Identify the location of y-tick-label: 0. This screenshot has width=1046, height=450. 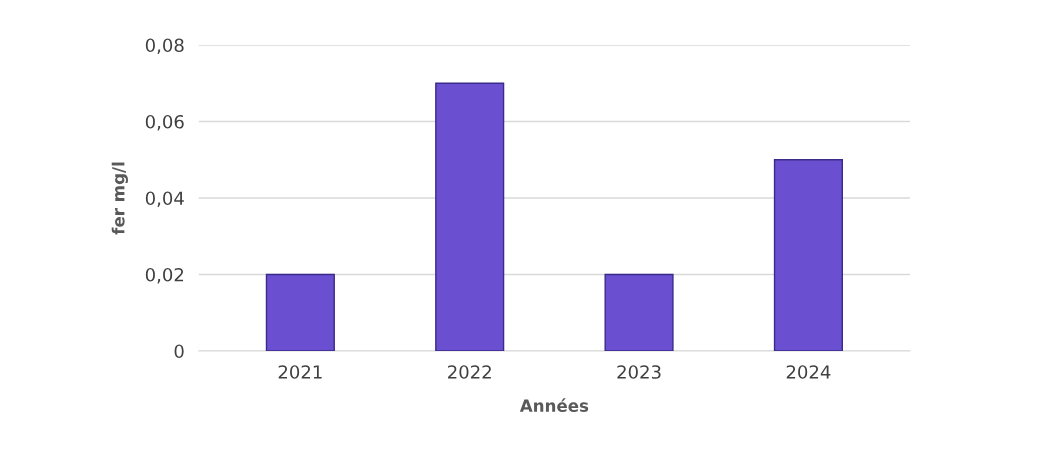
(179, 351).